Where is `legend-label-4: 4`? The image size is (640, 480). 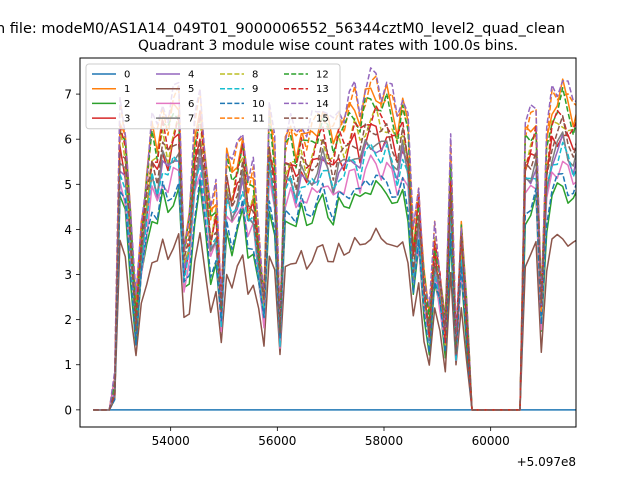 legend-label-4: 4 is located at coordinates (191, 75).